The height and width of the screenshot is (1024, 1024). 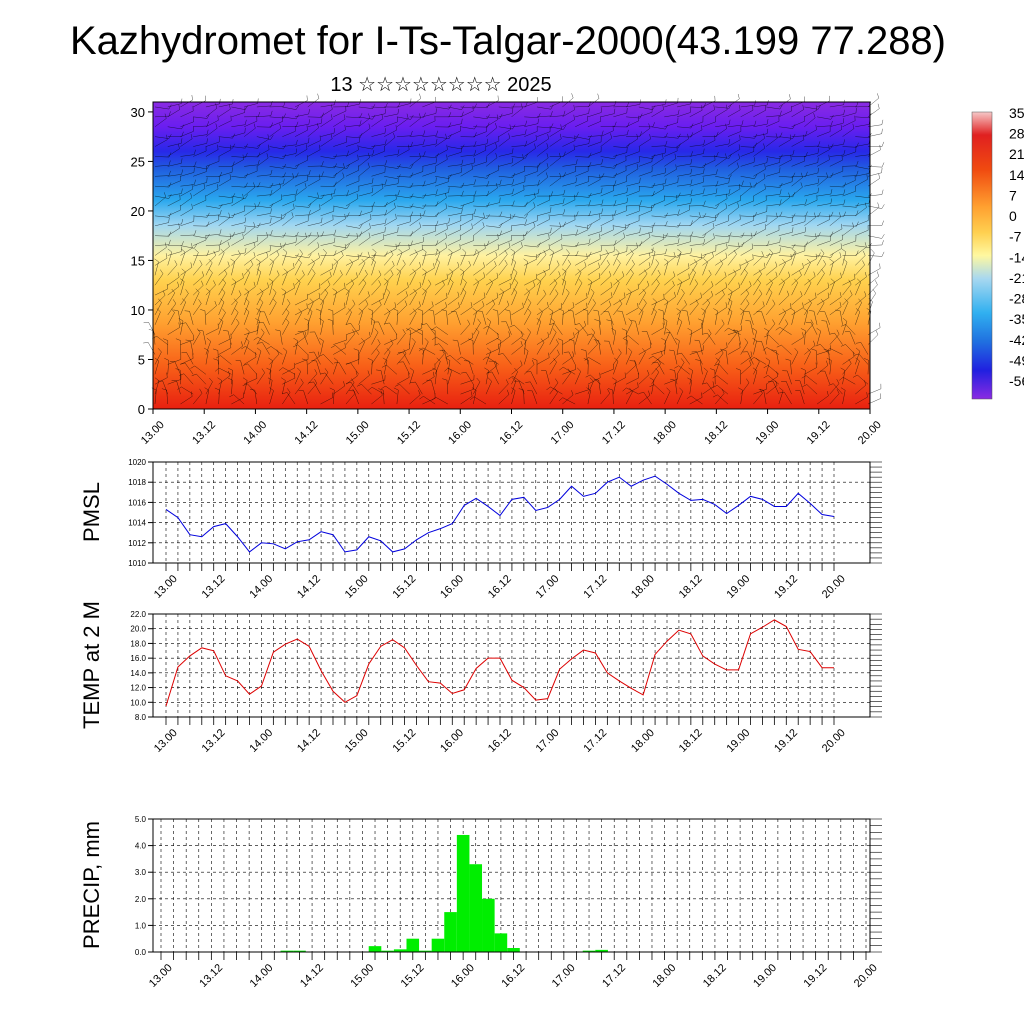 What do you see at coordinates (1016, 299) in the screenshot?
I see `colorbar-tick-label: -28` at bounding box center [1016, 299].